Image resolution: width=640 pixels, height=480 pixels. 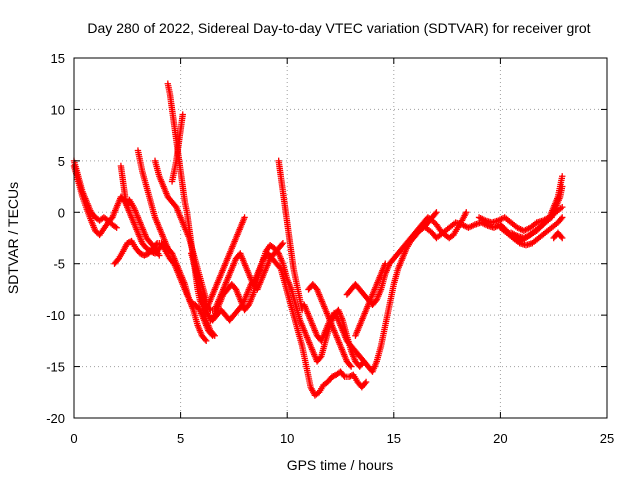 What do you see at coordinates (55, 315) in the screenshot?
I see `y-tick-label: -10` at bounding box center [55, 315].